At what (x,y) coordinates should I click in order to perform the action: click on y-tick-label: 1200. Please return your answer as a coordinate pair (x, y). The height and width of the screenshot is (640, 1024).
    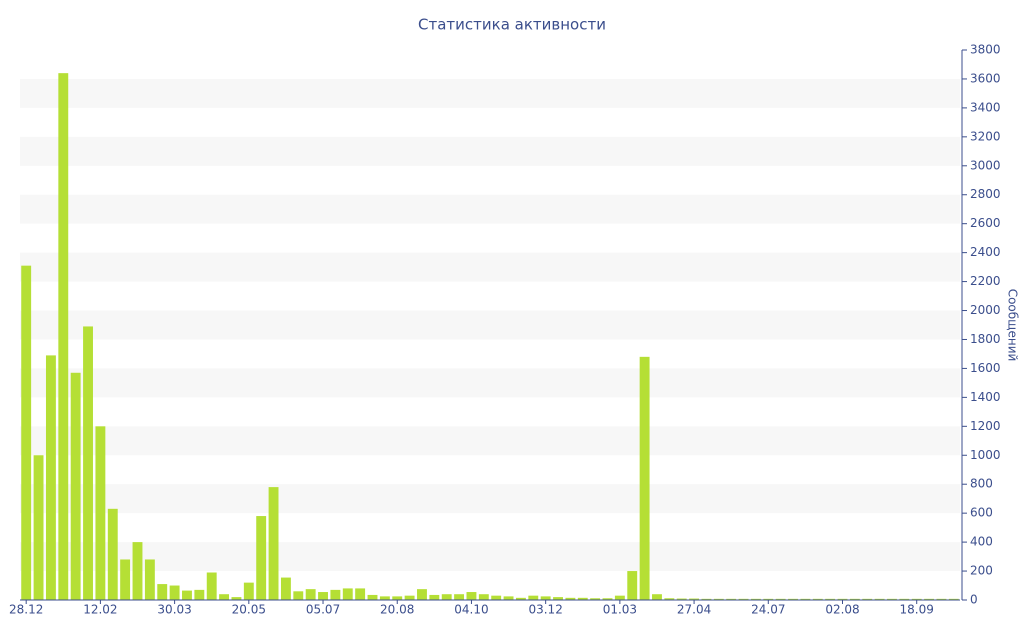
    Looking at the image, I should click on (985, 426).